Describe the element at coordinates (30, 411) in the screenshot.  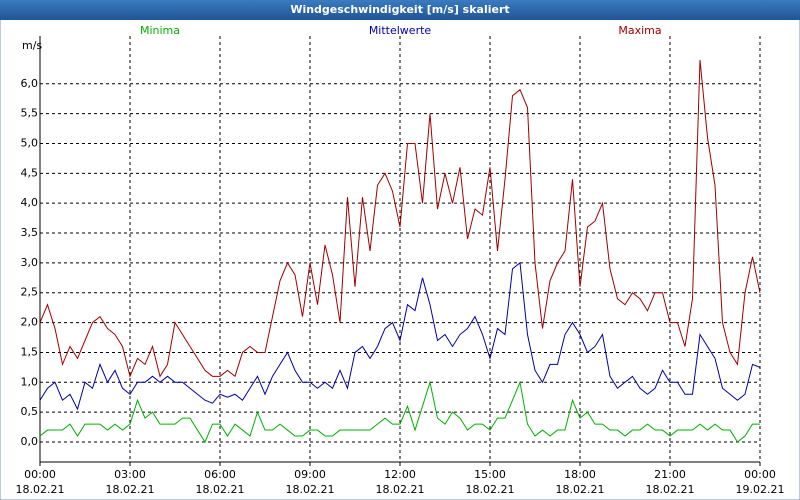
I see `y-tick-label: 0,5` at that location.